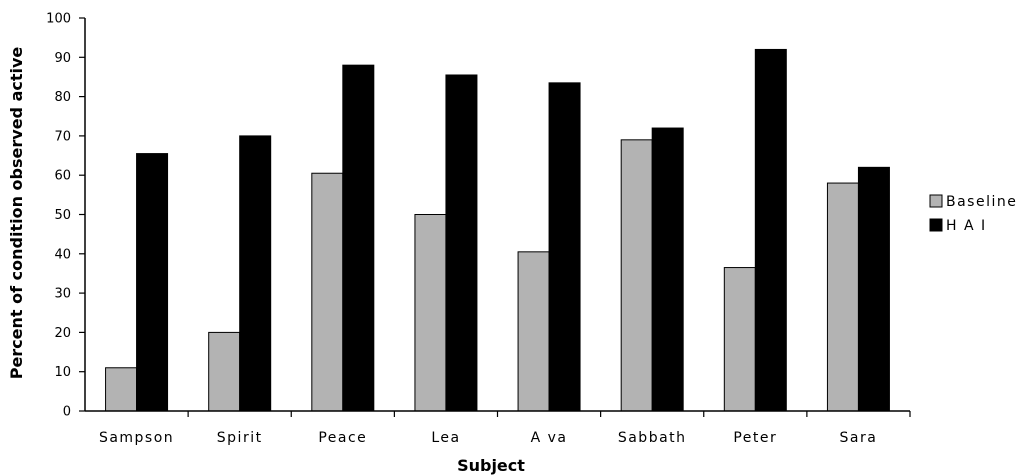 This screenshot has width=1029, height=475. I want to click on x-tick-label: Lea, so click(445, 438).